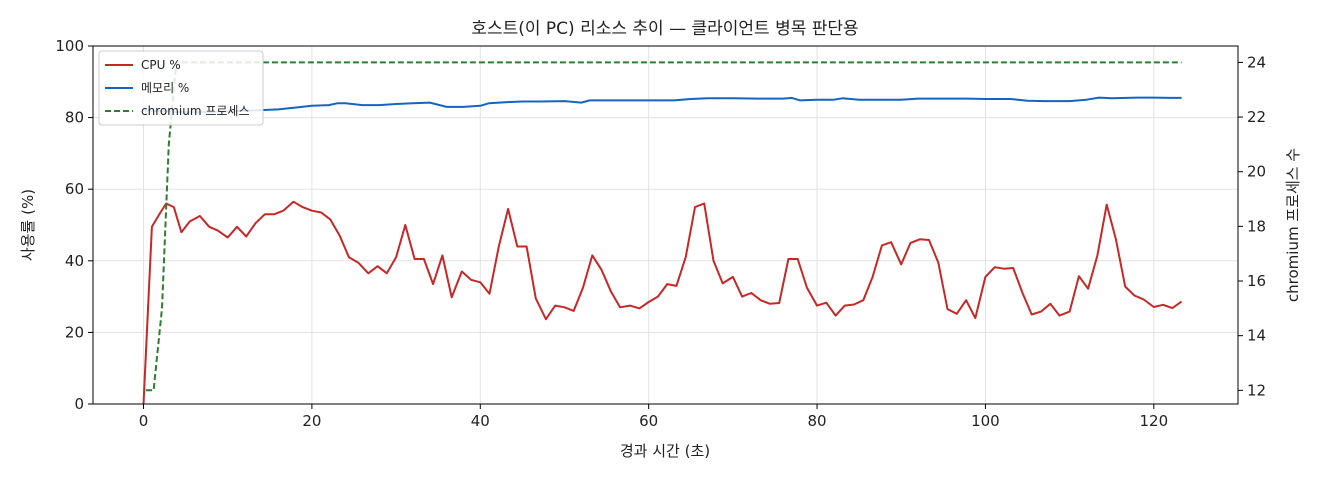 This screenshot has width=1320, height=480. Describe the element at coordinates (480, 421) in the screenshot. I see `x-tick-label: 40` at that location.